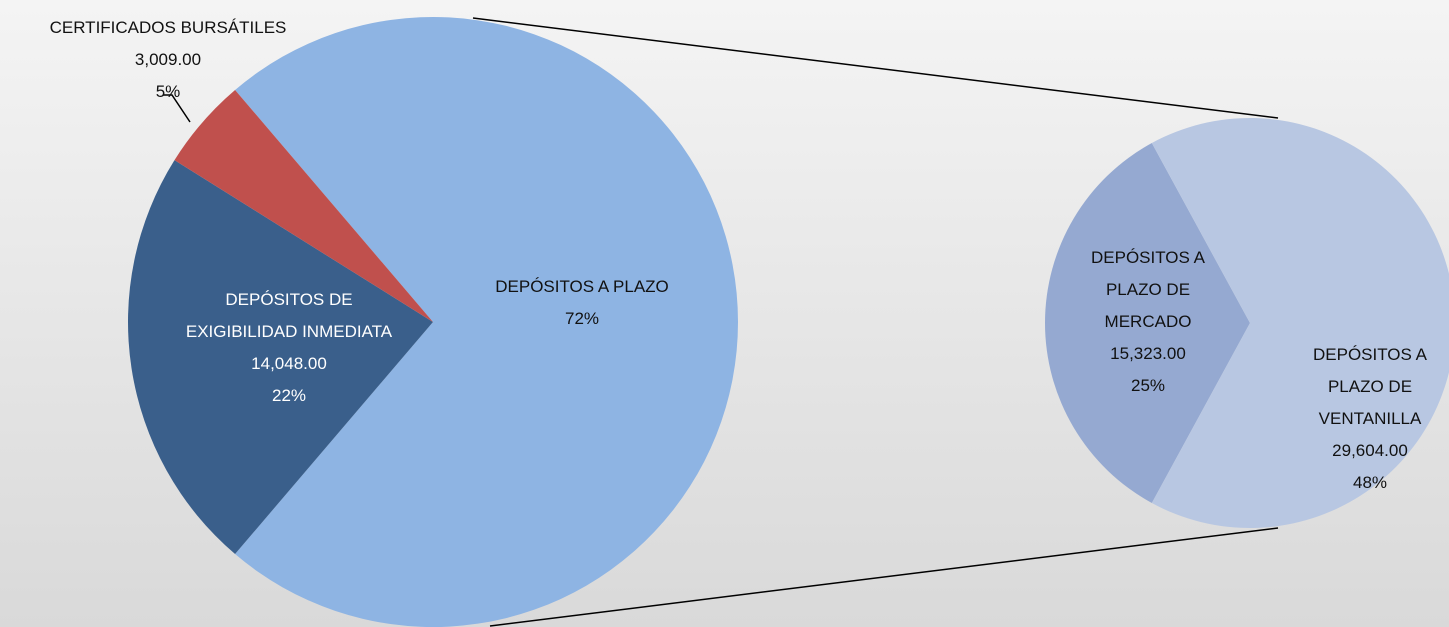 This screenshot has height=627, width=1449. What do you see at coordinates (1148, 385) in the screenshot?
I see `percent-label: 25%` at bounding box center [1148, 385].